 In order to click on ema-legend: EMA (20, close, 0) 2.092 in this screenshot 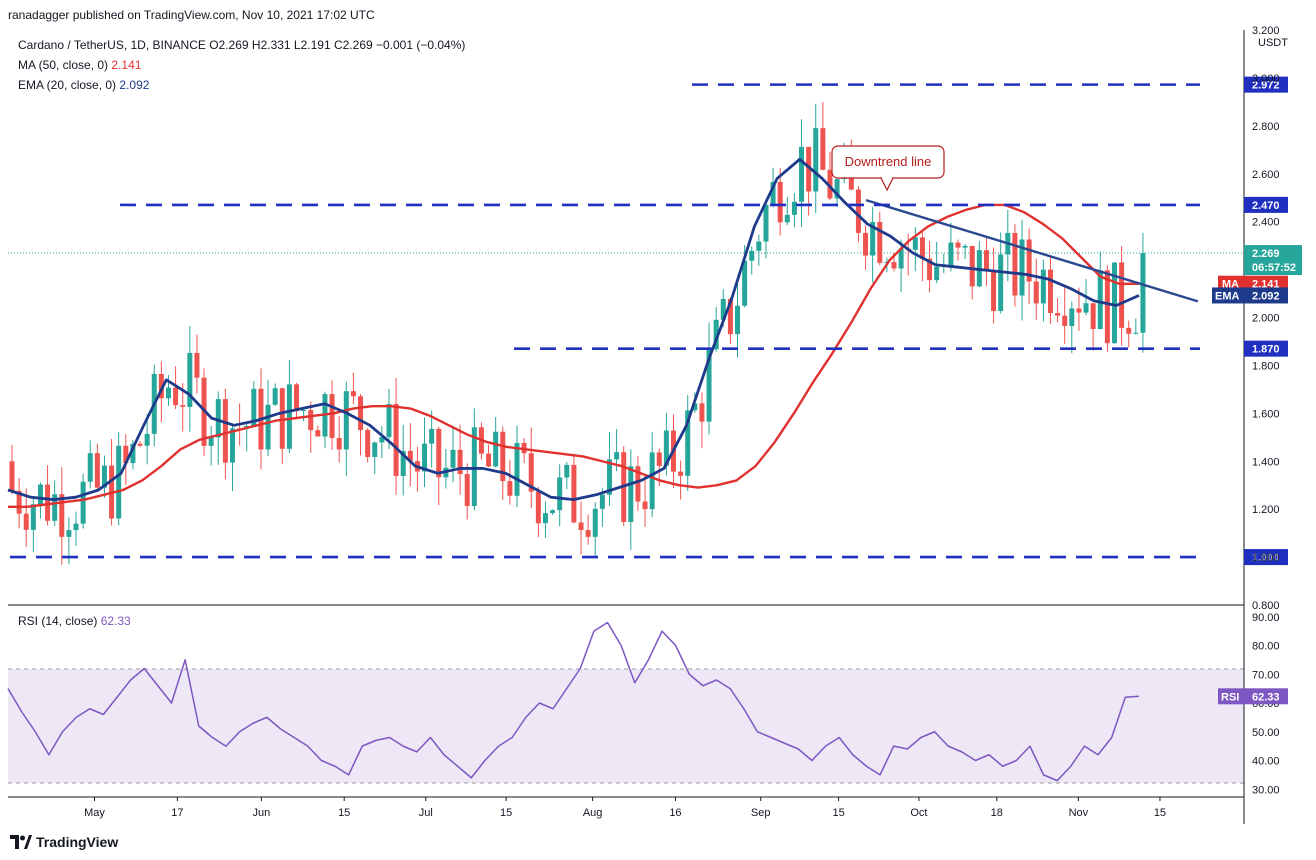, I will do `click(241, 85)`.